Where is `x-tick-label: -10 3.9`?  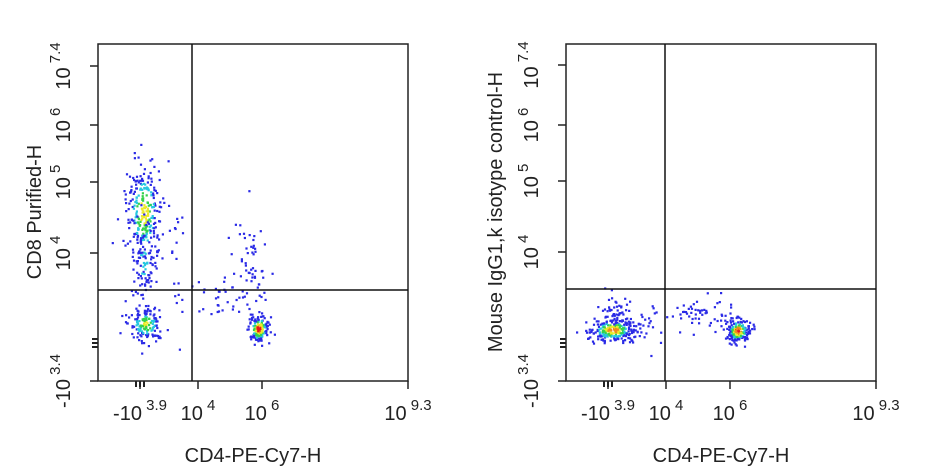 x-tick-label: -10 3.9 is located at coordinates (608, 411).